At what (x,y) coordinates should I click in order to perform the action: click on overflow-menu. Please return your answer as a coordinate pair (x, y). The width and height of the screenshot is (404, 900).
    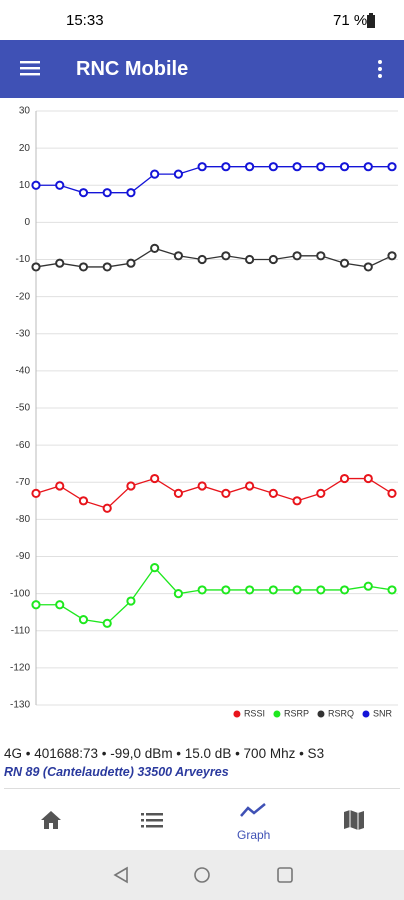
    Looking at the image, I should click on (380, 69).